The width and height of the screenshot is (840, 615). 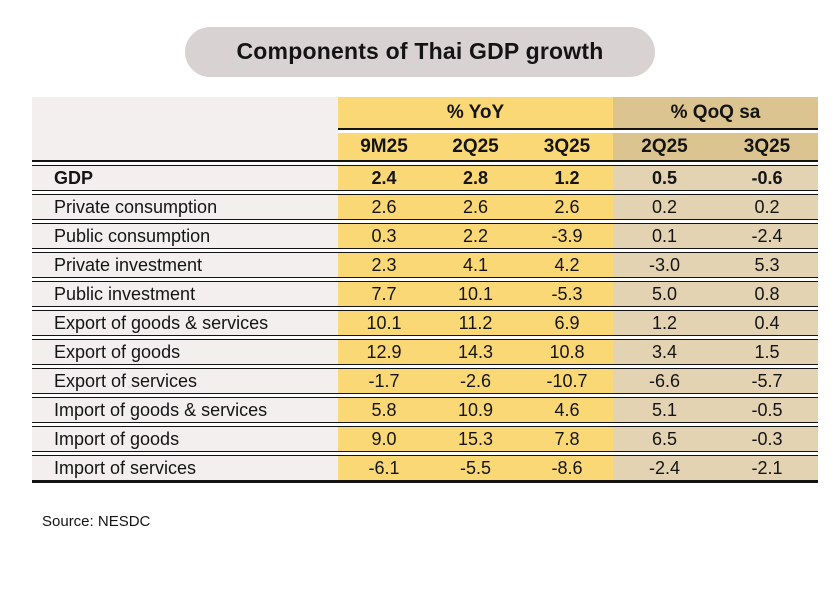 I want to click on value-cell: -6.1, so click(x=384, y=469).